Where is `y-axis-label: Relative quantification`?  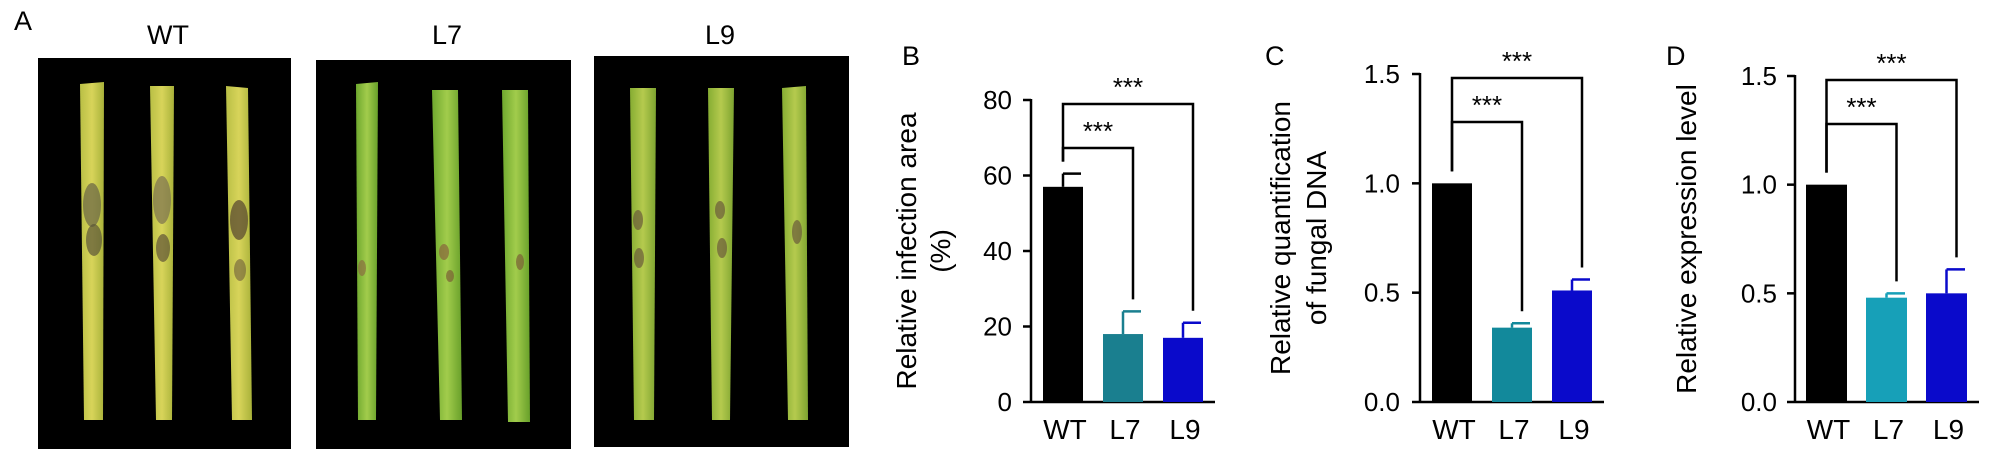
y-axis-label: Relative quantification is located at coordinates (1280, 238).